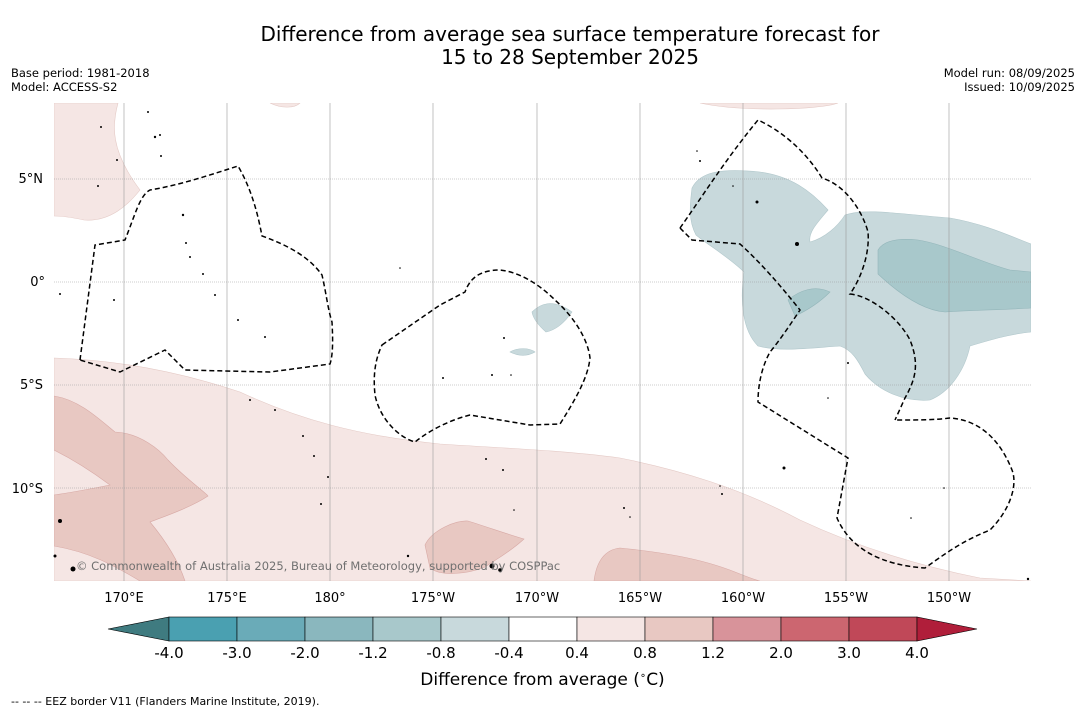 Image resolution: width=1085 pixels, height=713 pixels. Describe the element at coordinates (542, 680) in the screenshot. I see `colorbar-title: Difference from average (∘C)` at that location.